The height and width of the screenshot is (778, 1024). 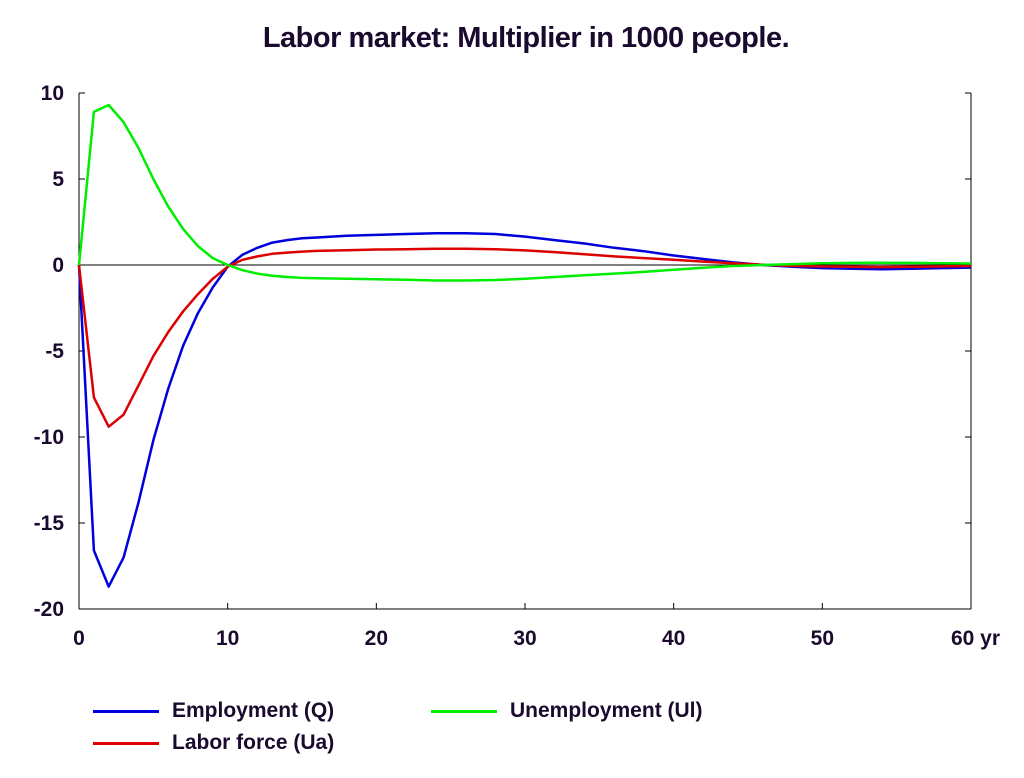 What do you see at coordinates (58, 265) in the screenshot?
I see `y-tick-label: 0` at bounding box center [58, 265].